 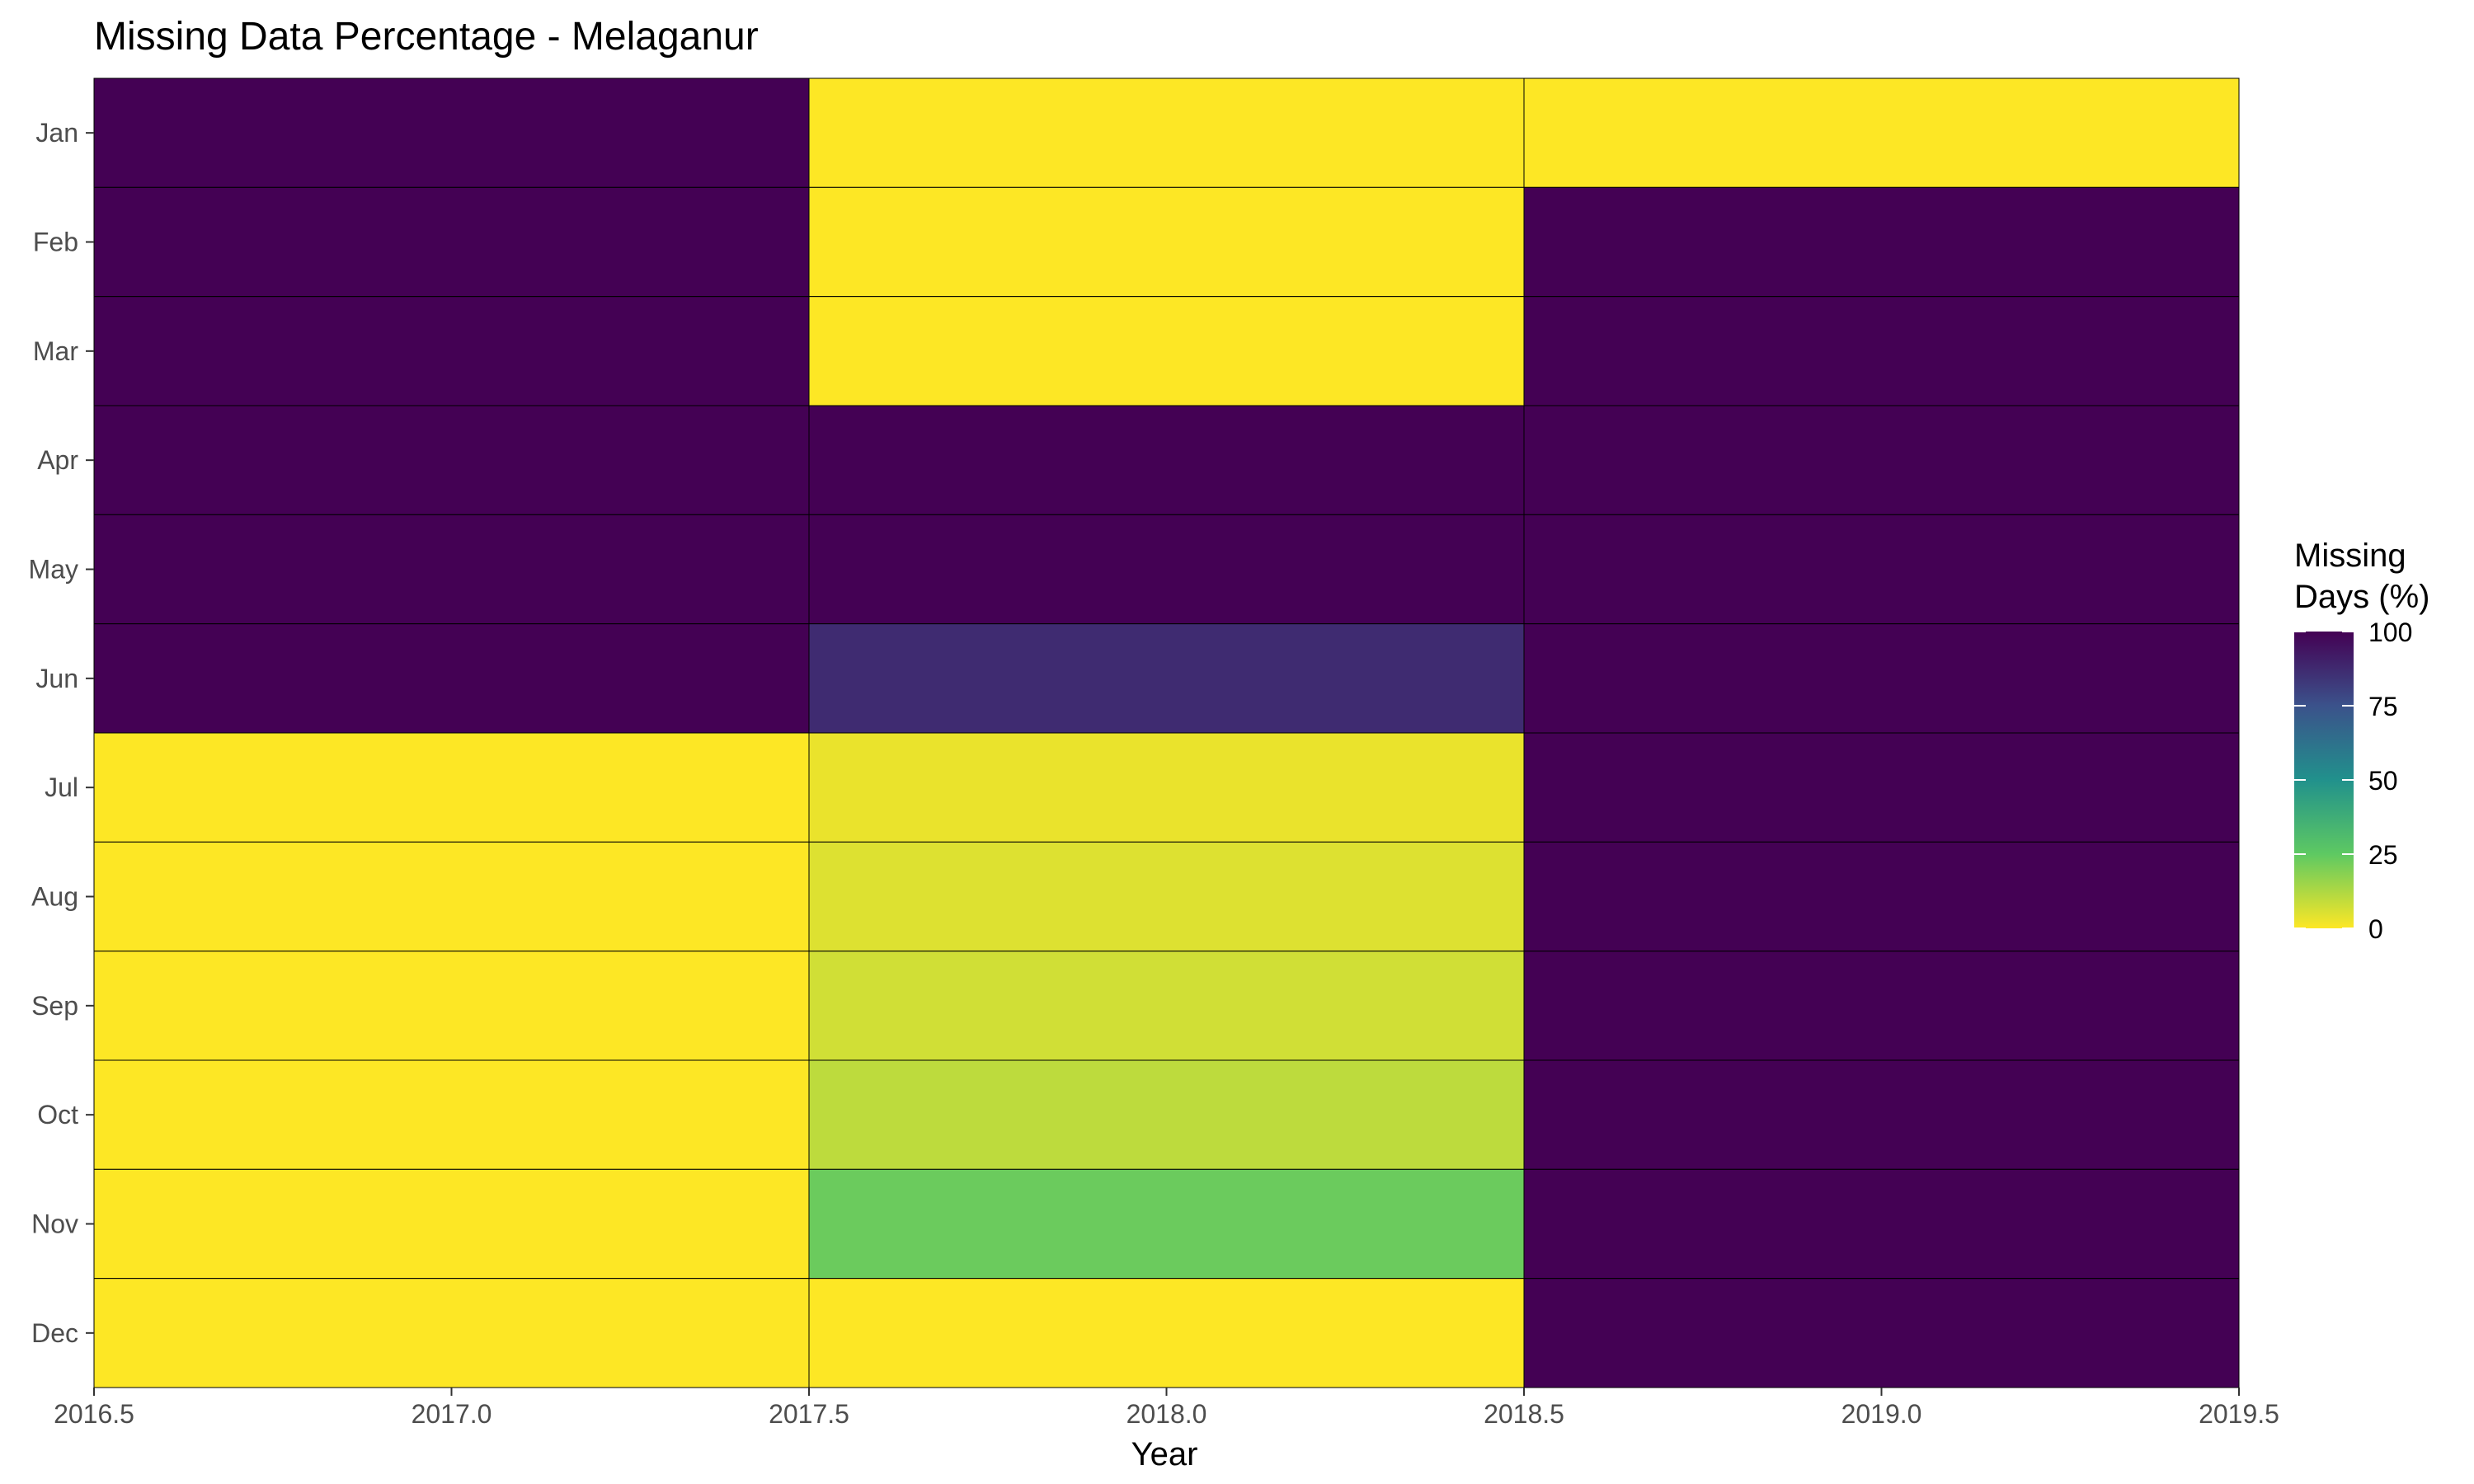 I want to click on x-tick-label: 2016.5, so click(x=94, y=1414).